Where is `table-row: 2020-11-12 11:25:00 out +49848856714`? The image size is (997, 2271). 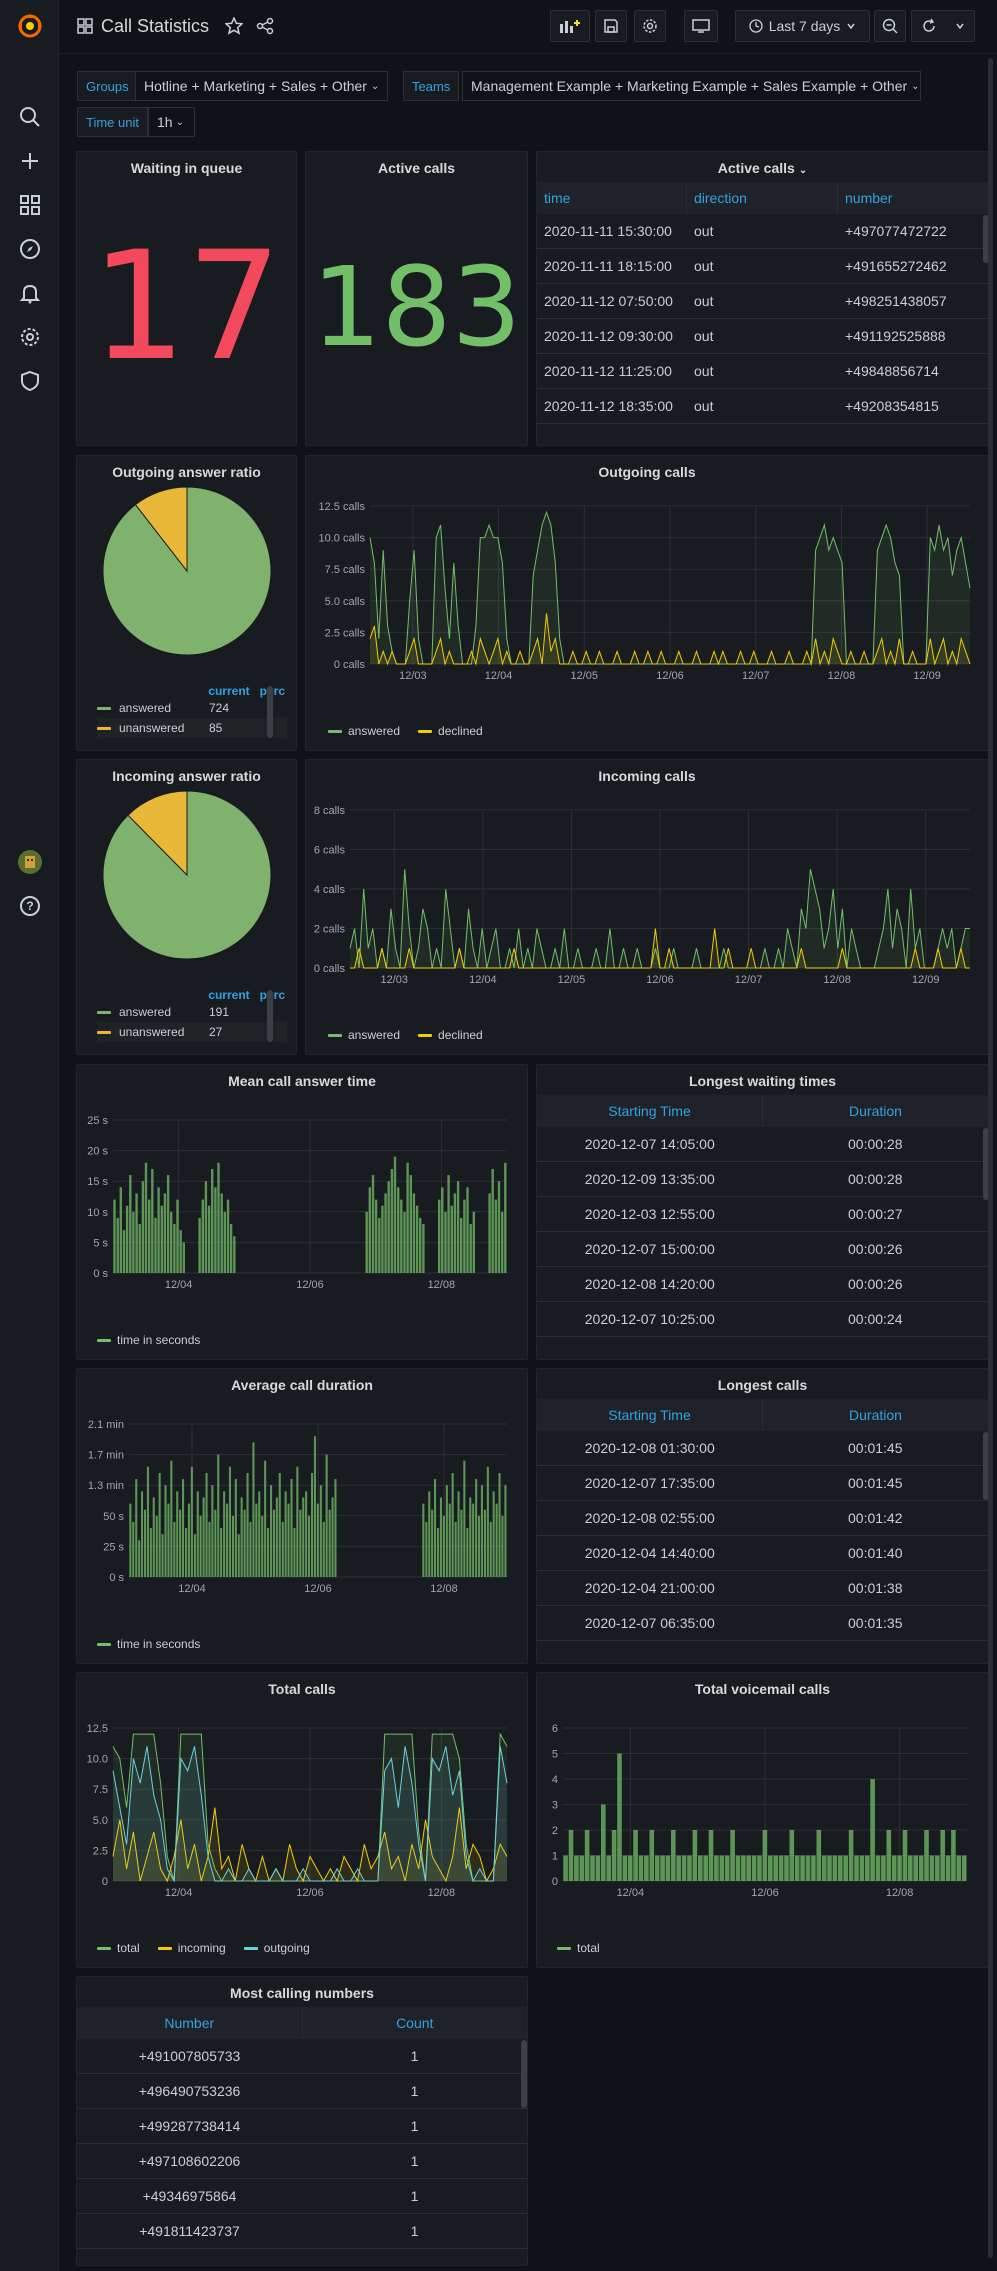
table-row: 2020-11-12 11:25:00 out +49848856714 is located at coordinates (762, 371).